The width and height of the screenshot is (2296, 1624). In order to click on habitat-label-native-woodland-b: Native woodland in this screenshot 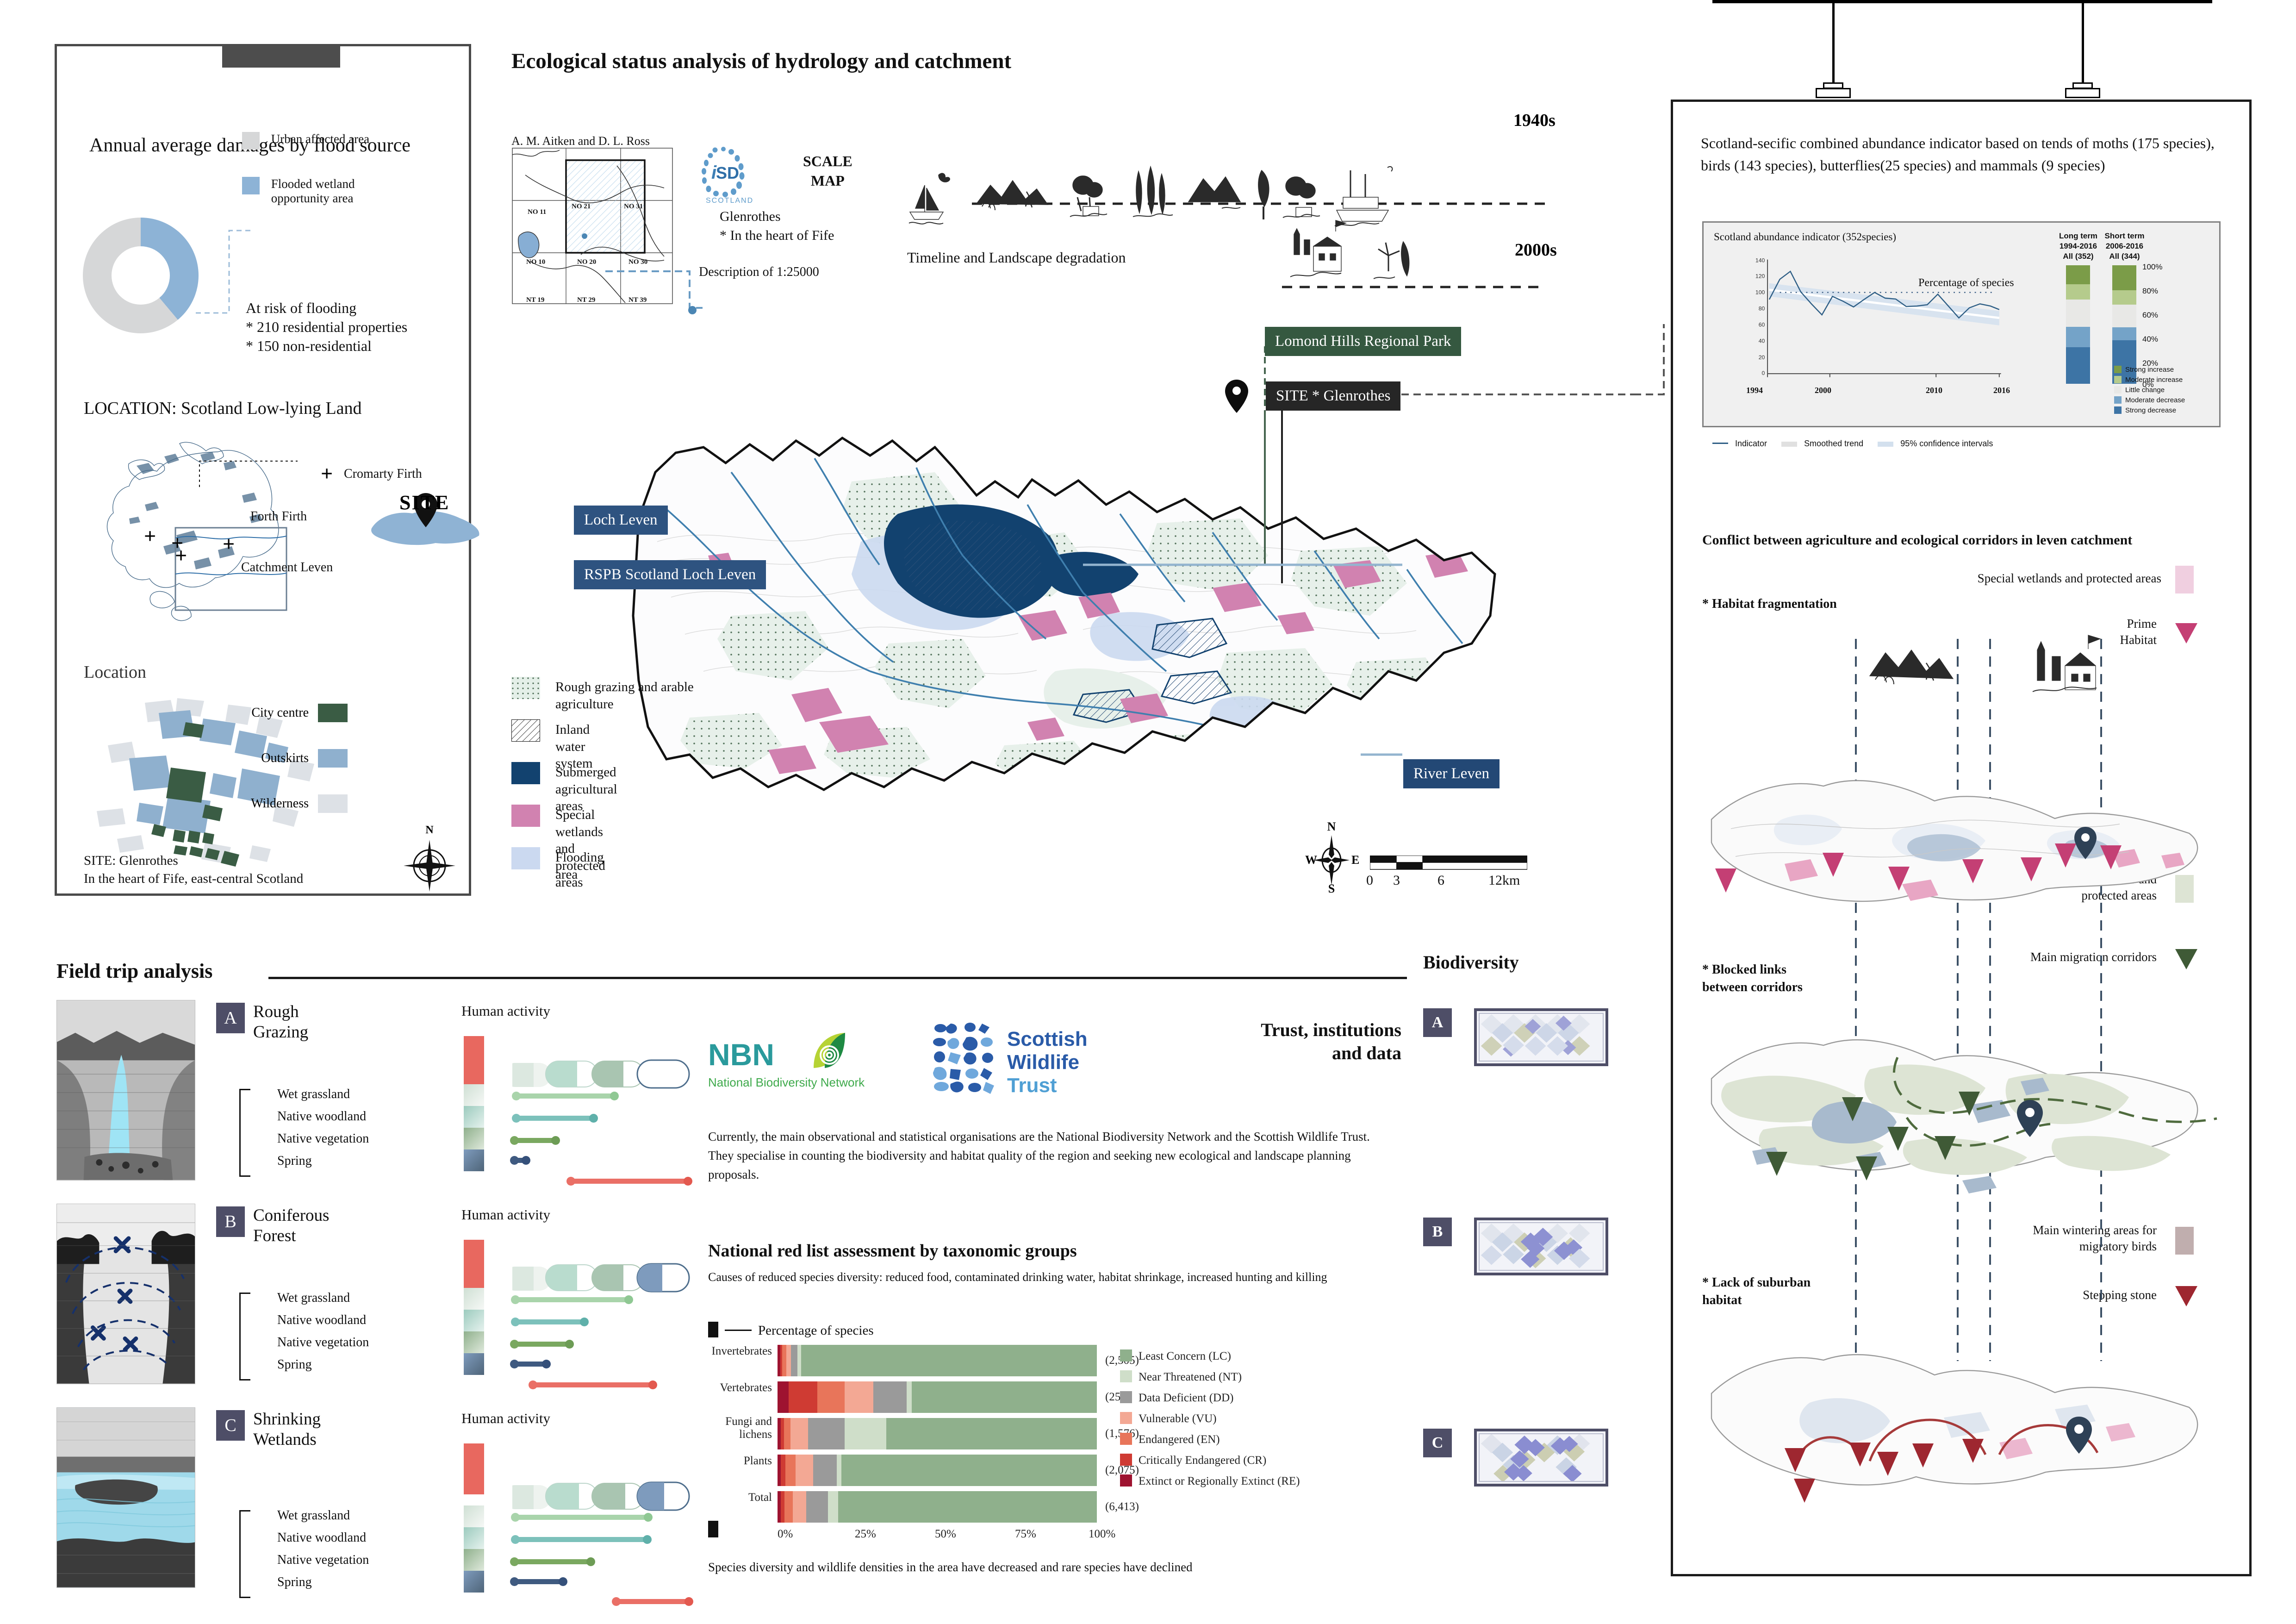, I will do `click(322, 1320)`.